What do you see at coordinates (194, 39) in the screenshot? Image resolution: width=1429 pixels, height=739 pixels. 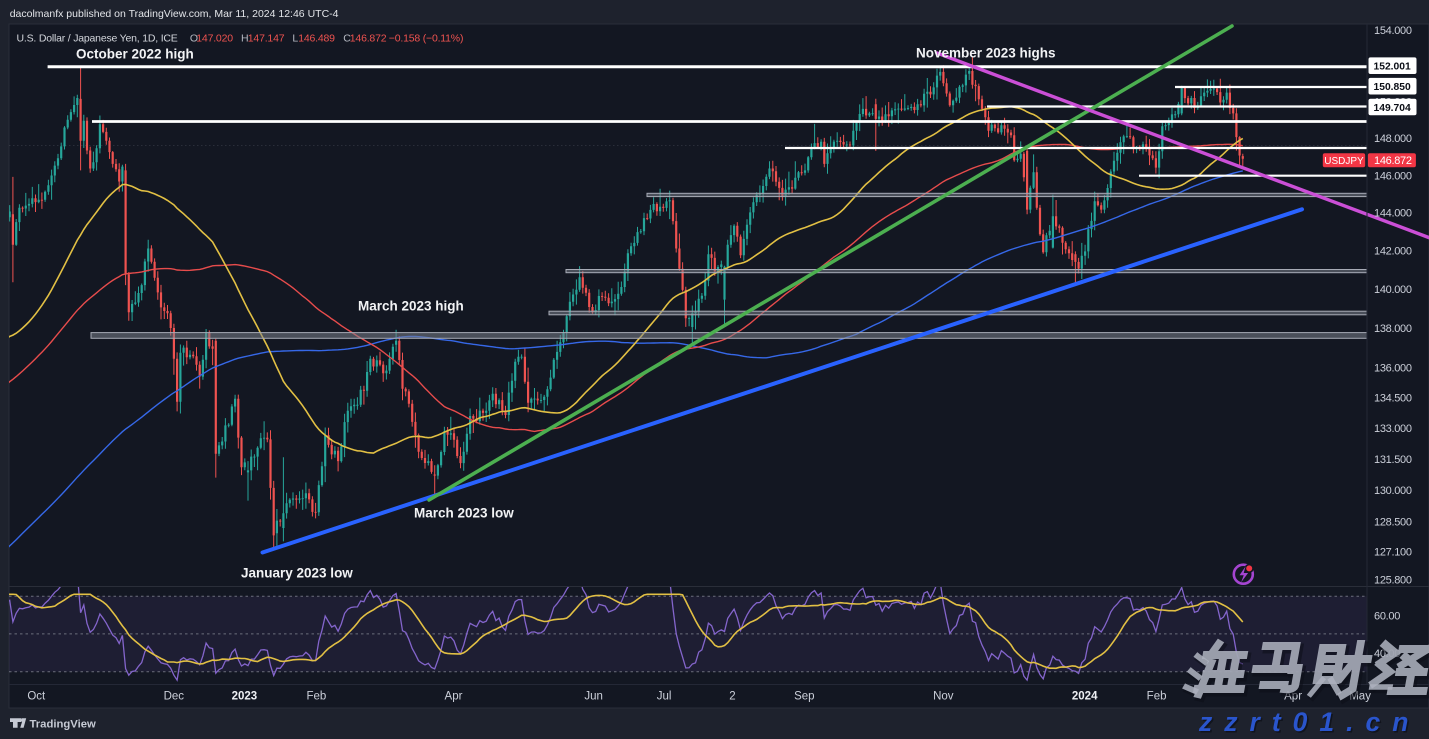 I see `svg-text: O` at bounding box center [194, 39].